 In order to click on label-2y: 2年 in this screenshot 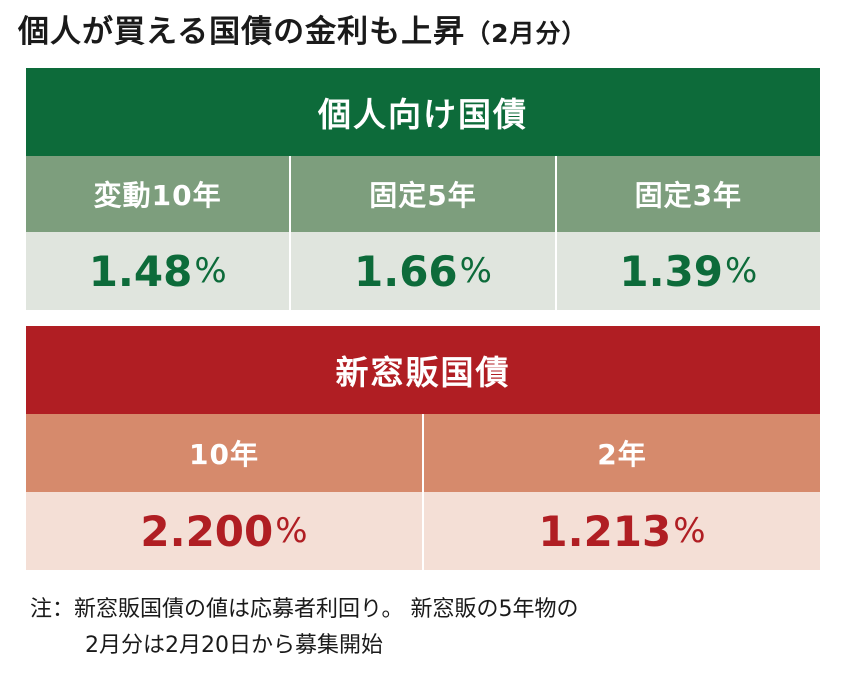, I will do `click(621, 453)`.